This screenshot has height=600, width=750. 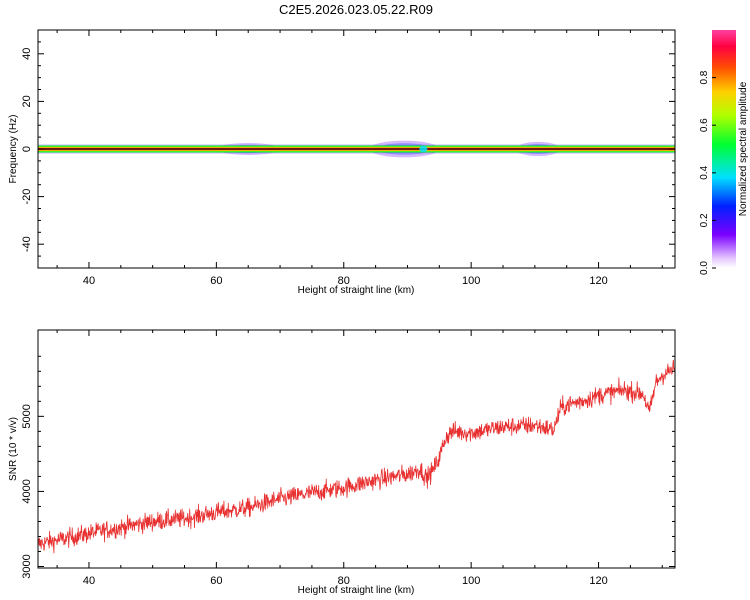 What do you see at coordinates (344, 581) in the screenshot?
I see `snr-x-tick-label: 80` at bounding box center [344, 581].